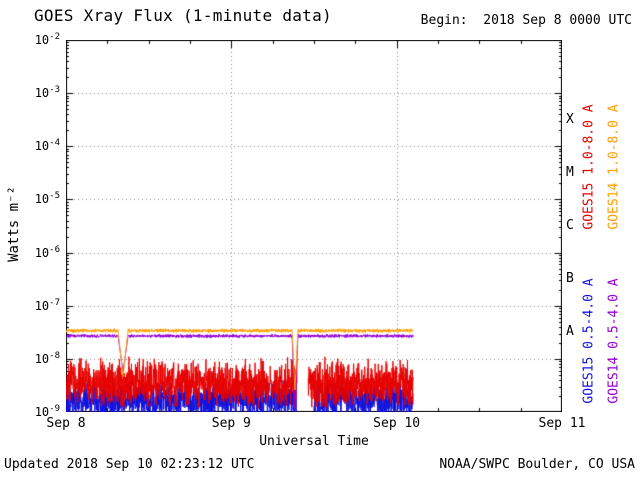  Describe the element at coordinates (54, 37) in the screenshot. I see `y-tick-exponent: -2` at that location.